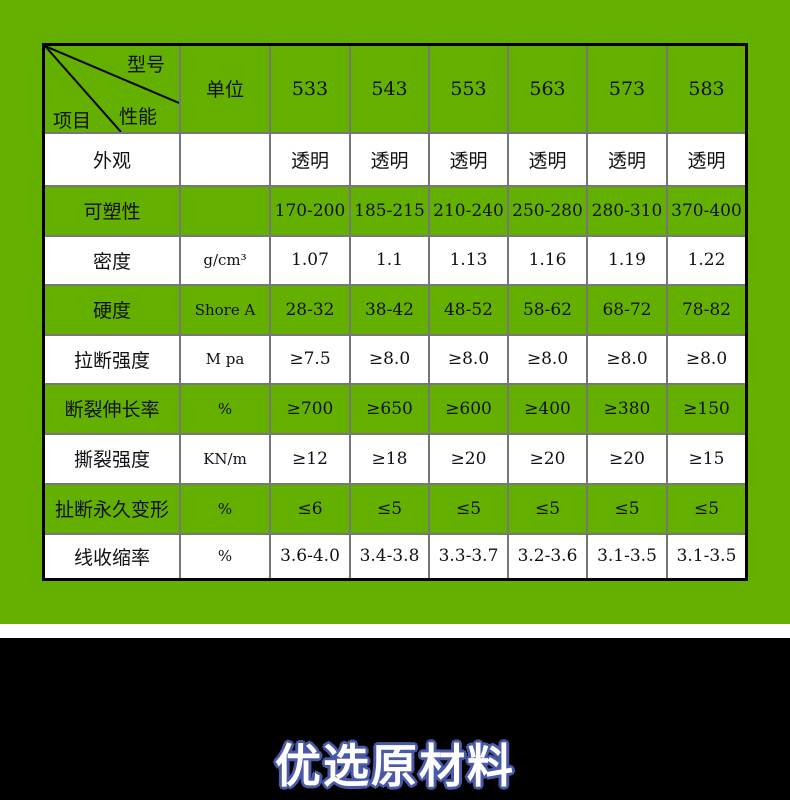  Describe the element at coordinates (111, 159) in the screenshot. I see `property-name: 外观` at that location.